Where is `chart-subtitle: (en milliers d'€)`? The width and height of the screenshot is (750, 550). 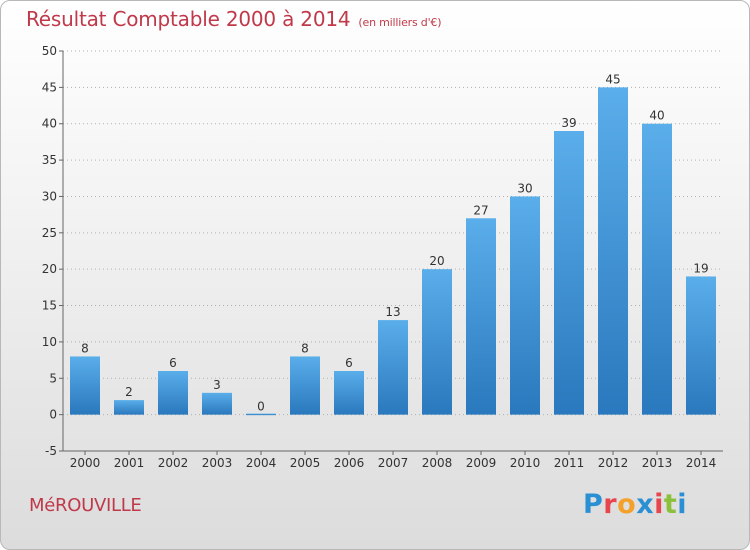 chart-subtitle: (en milliers d'€) is located at coordinates (400, 22).